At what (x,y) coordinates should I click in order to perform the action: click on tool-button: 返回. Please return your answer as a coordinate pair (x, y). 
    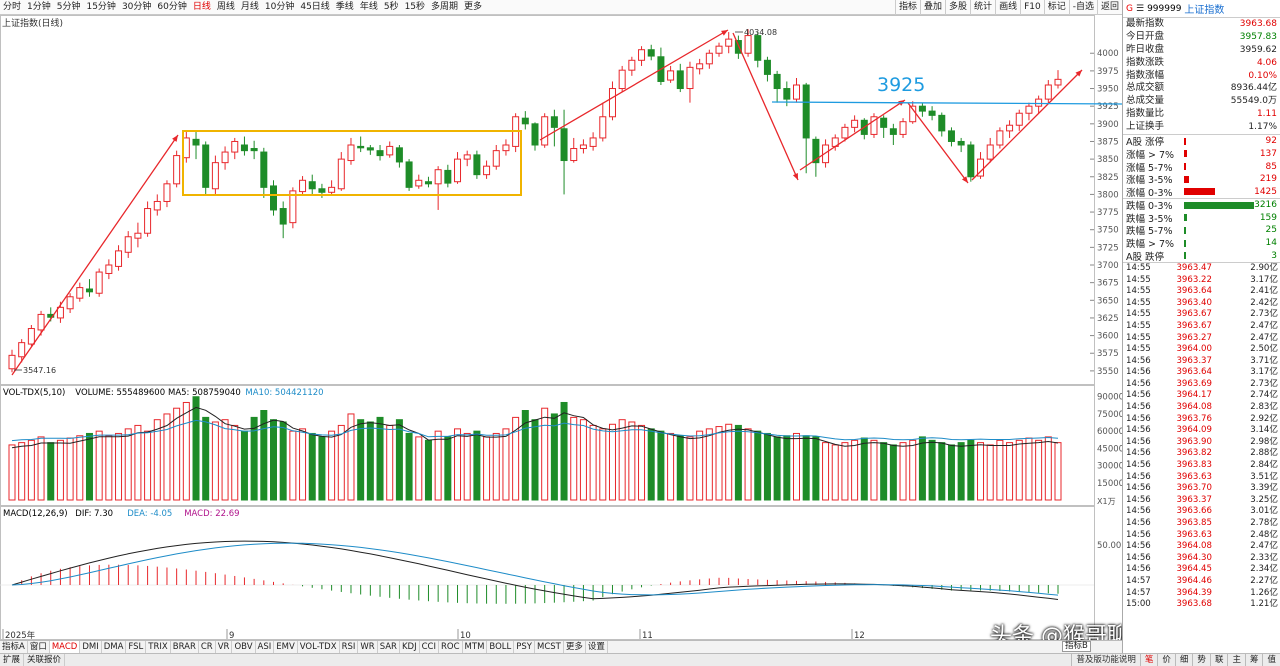
    Looking at the image, I should click on (1109, 7).